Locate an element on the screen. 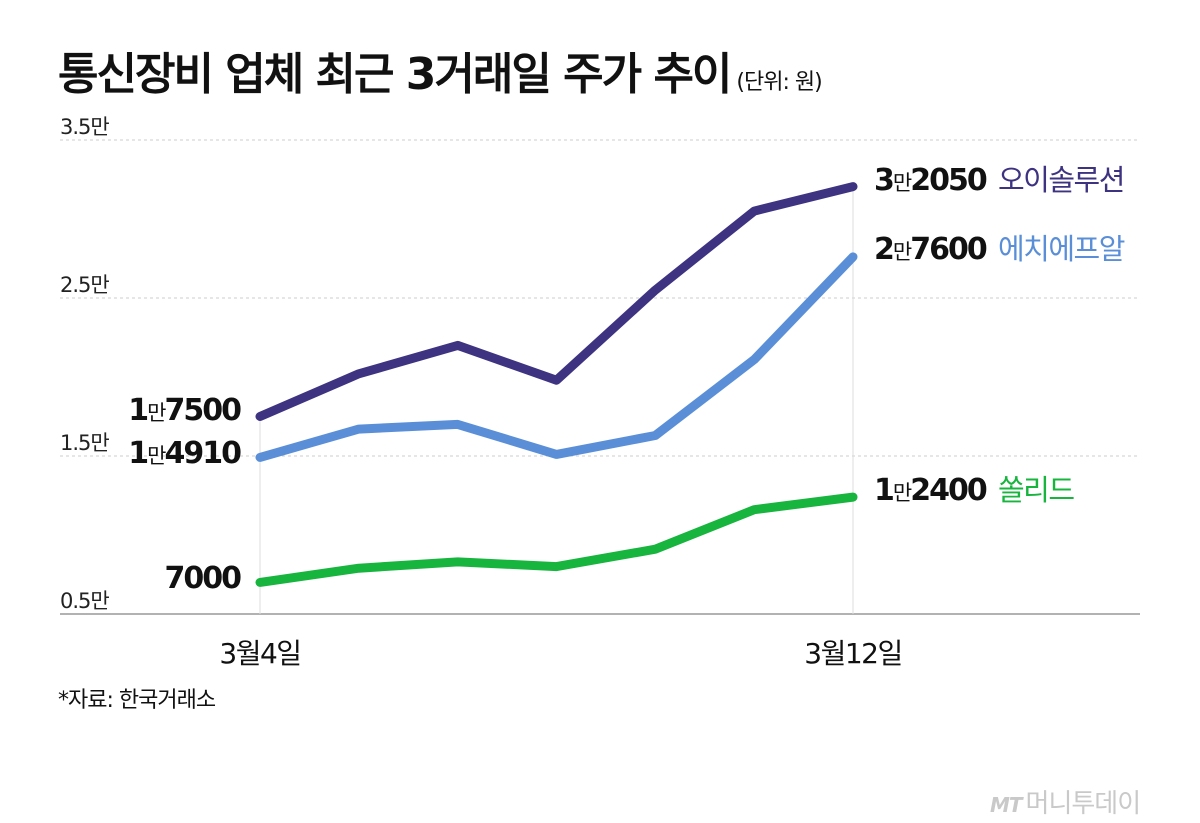  y-tick-label: 2.5만 is located at coordinates (84, 285).